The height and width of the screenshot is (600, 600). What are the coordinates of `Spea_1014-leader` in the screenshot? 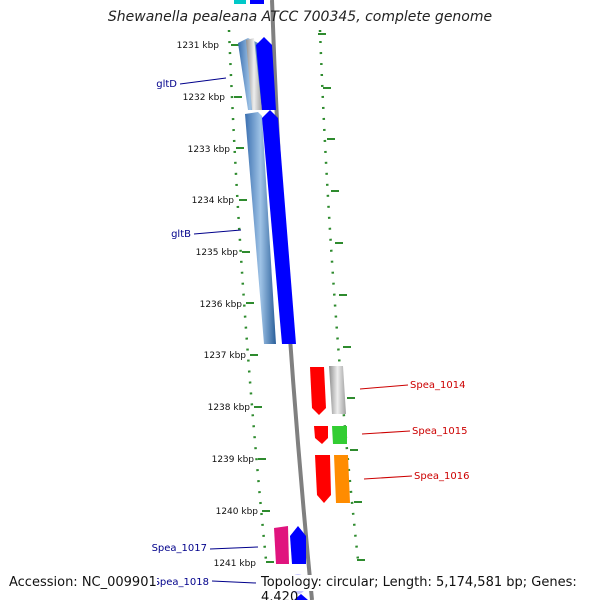 It's located at (384, 387).